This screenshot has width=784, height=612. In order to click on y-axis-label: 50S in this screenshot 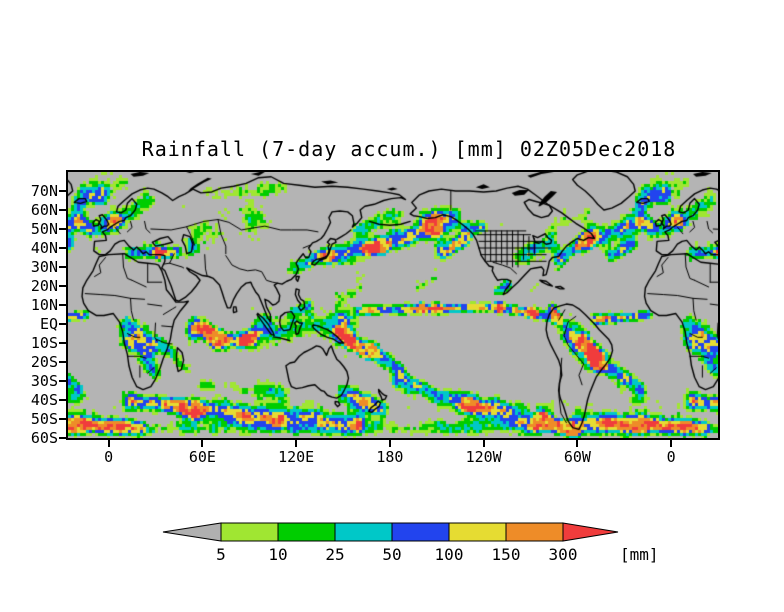, I will do `click(44, 419)`.